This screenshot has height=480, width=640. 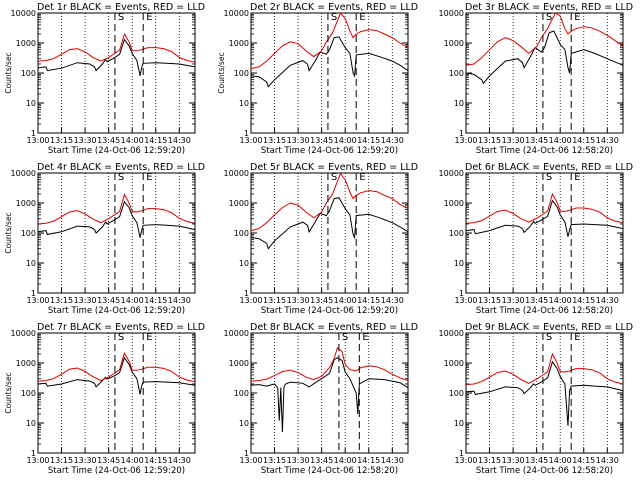 I want to click on chart-title: Det 4r BLACK = Events, RED = LLD, so click(x=121, y=167).